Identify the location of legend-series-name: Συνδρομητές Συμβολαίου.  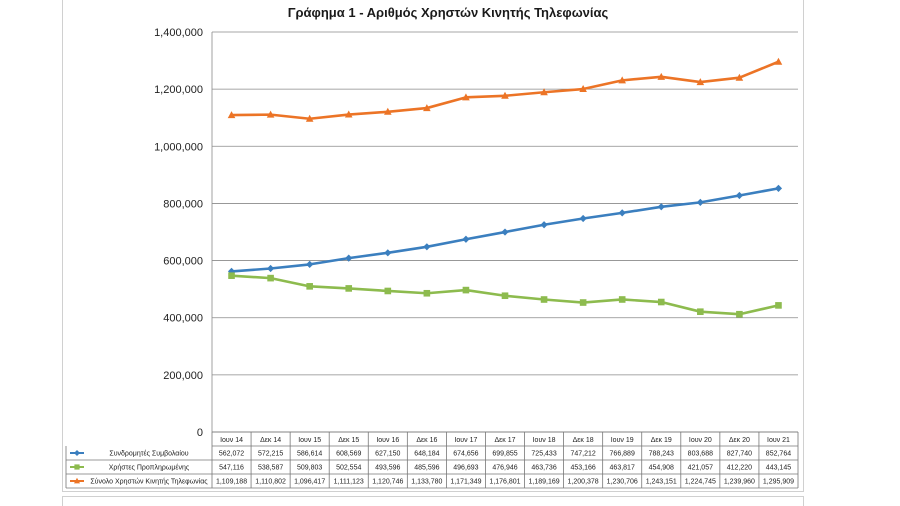
(148, 454).